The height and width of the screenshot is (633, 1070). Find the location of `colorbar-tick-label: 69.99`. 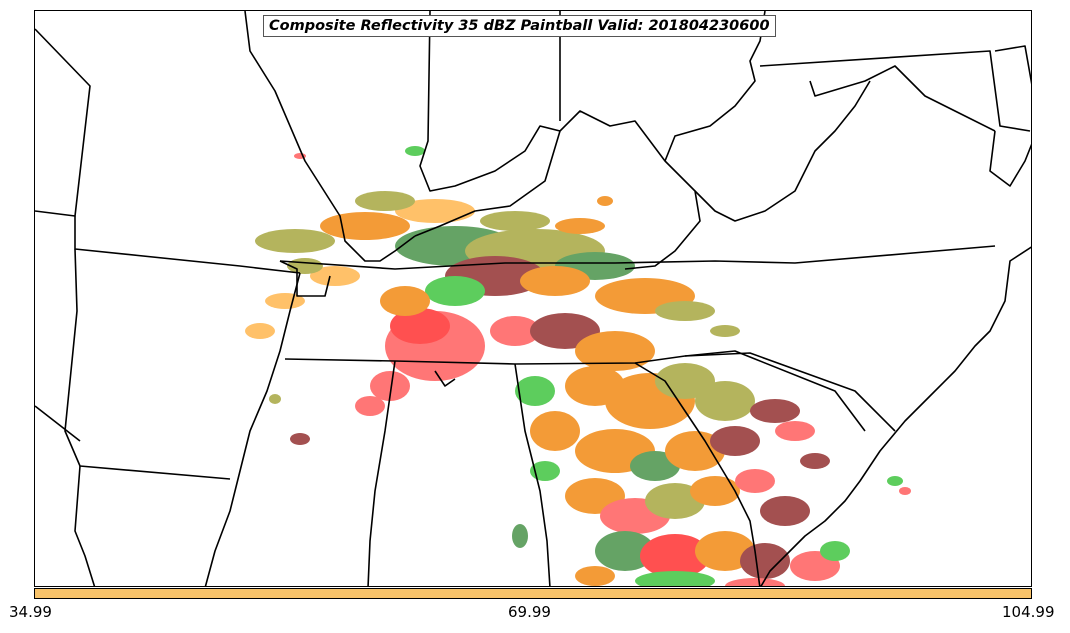

colorbar-tick-label: 69.99 is located at coordinates (529, 612).